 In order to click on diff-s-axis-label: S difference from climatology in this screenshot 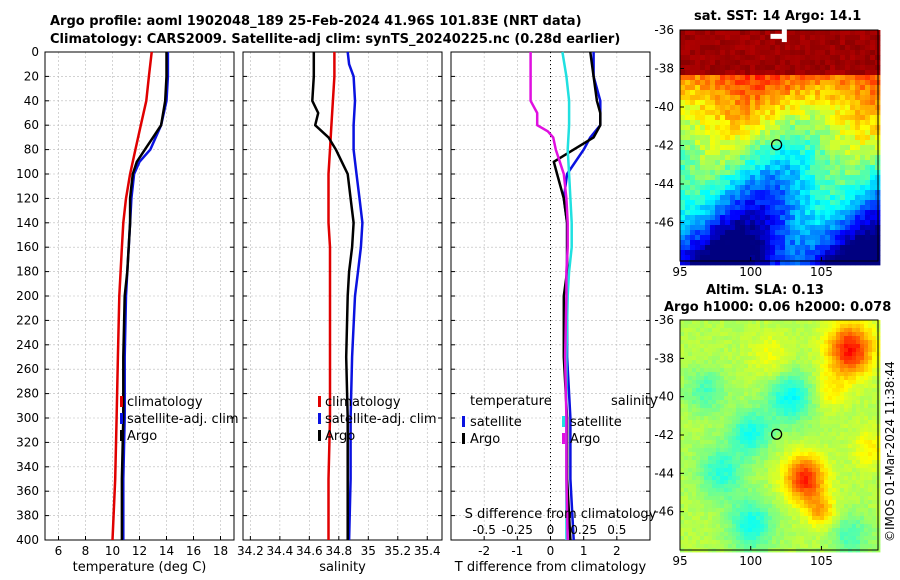, I will do `click(561, 514)`.